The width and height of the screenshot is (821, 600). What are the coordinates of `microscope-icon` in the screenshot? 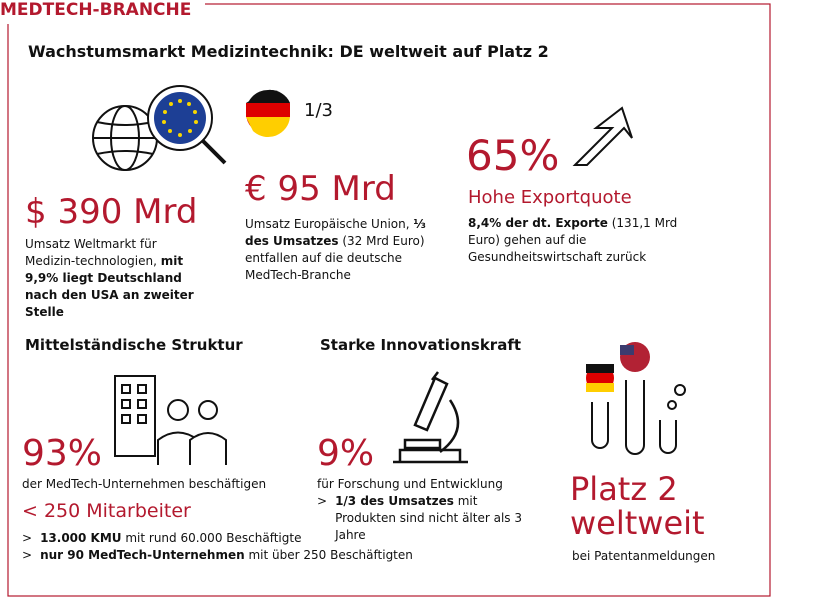 It's located at (430, 417).